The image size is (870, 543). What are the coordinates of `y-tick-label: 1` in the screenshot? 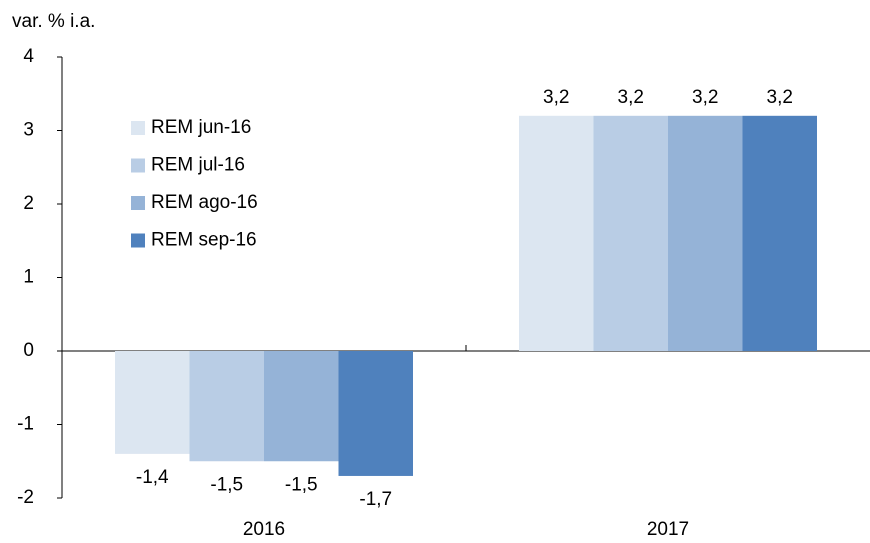 It's located at (28, 277).